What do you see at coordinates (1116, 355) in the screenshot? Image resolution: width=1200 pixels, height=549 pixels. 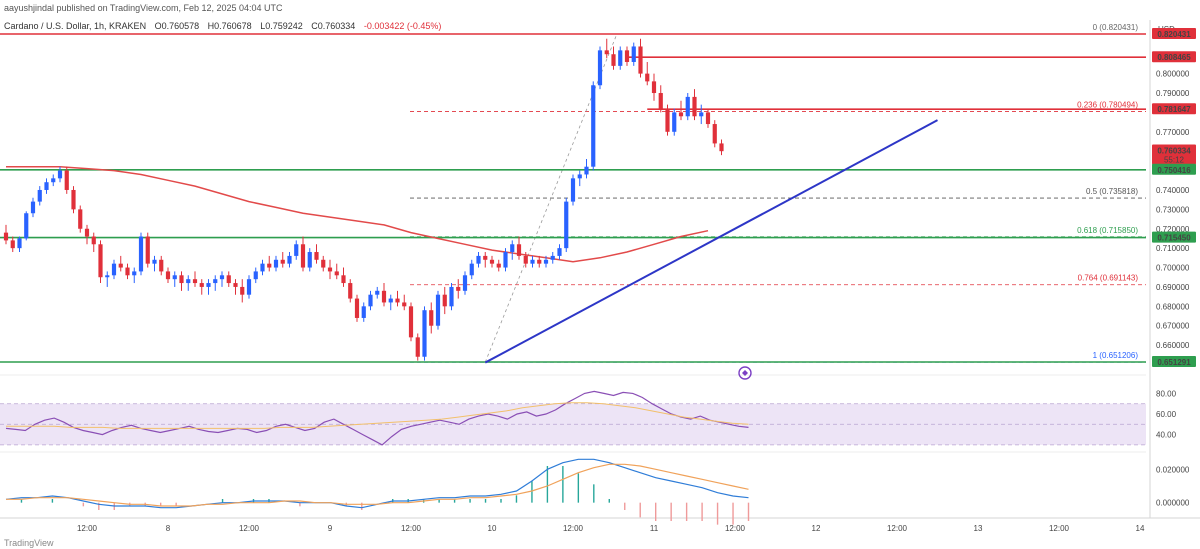 I see `fib-level-label: 1 (0.651206)` at bounding box center [1116, 355].